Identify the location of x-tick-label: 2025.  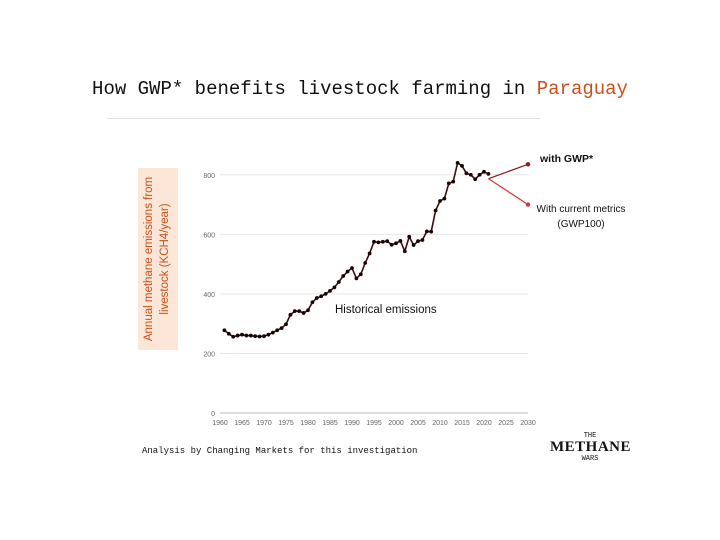
(506, 423).